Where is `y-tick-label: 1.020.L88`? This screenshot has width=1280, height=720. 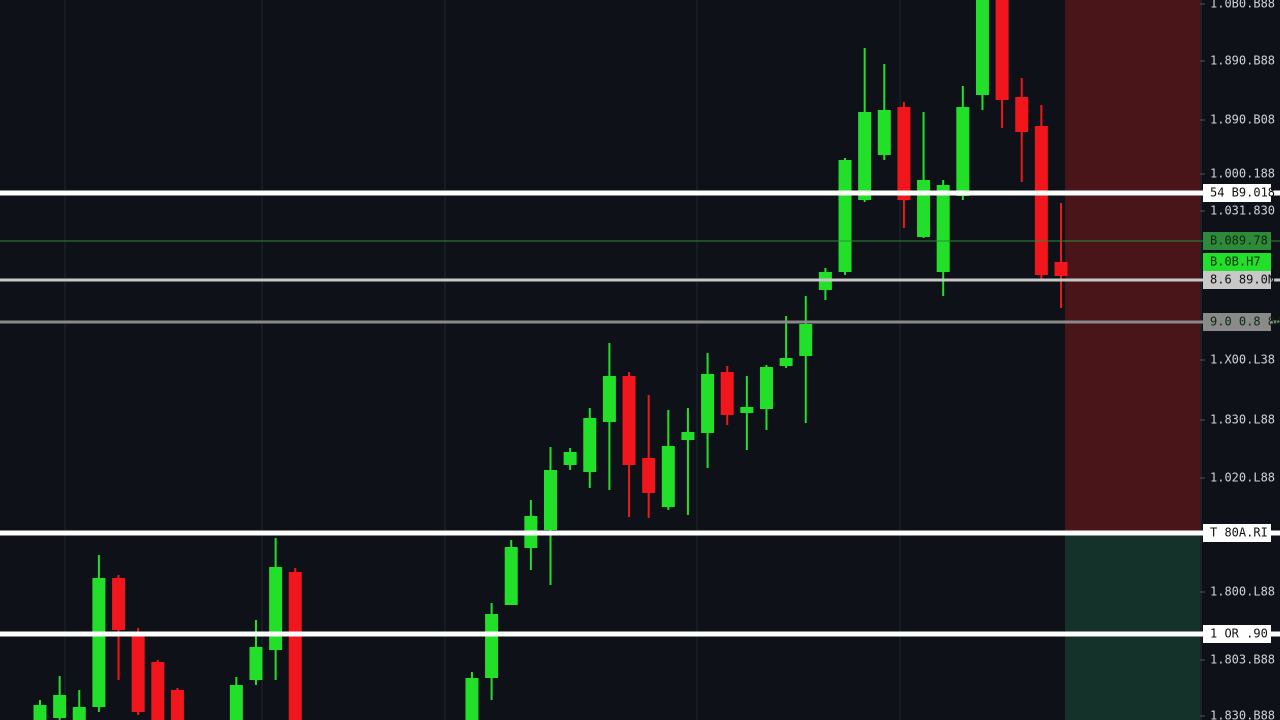 y-tick-label: 1.020.L88 is located at coordinates (1242, 478).